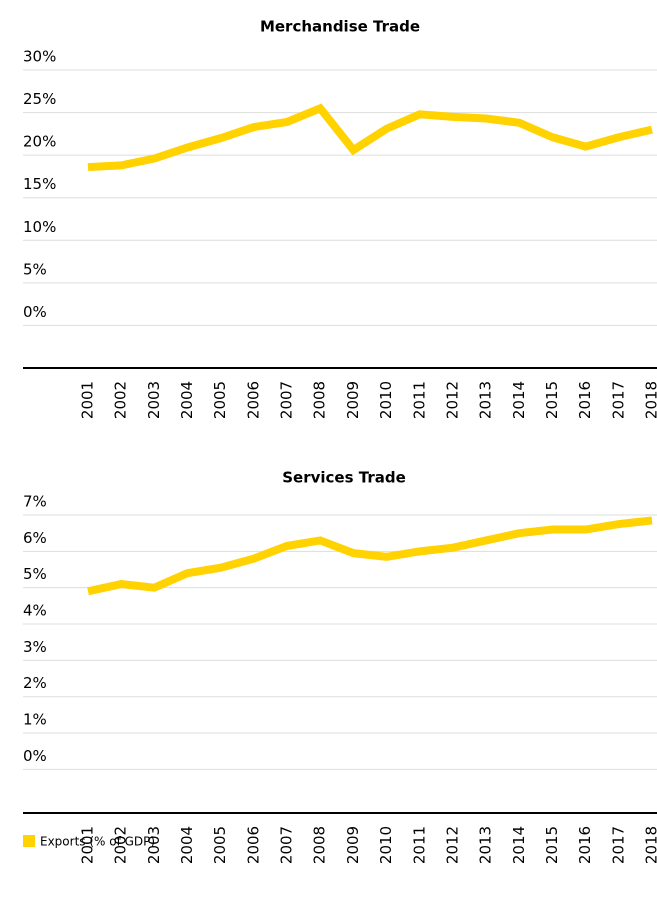 This screenshot has width=657, height=909. What do you see at coordinates (39, 99) in the screenshot?
I see `y-tick-label: 25%` at bounding box center [39, 99].